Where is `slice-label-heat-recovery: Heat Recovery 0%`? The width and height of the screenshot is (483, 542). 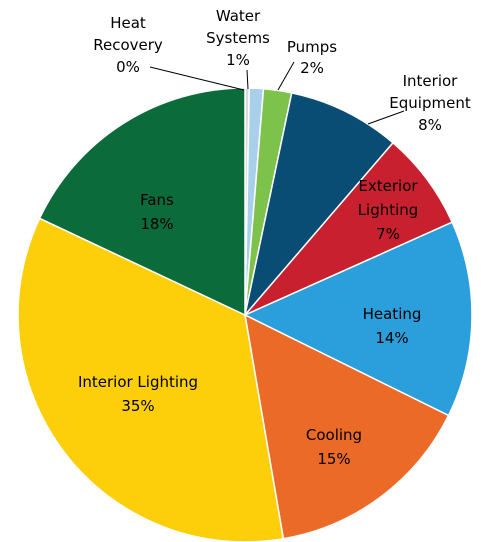
slice-label-heat-recovery: Heat Recovery 0% is located at coordinates (128, 45).